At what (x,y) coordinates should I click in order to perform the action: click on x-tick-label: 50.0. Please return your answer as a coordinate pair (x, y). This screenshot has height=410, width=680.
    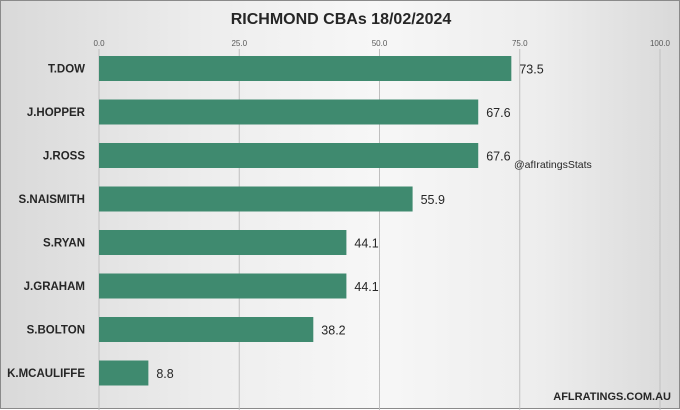
    Looking at the image, I should click on (380, 43).